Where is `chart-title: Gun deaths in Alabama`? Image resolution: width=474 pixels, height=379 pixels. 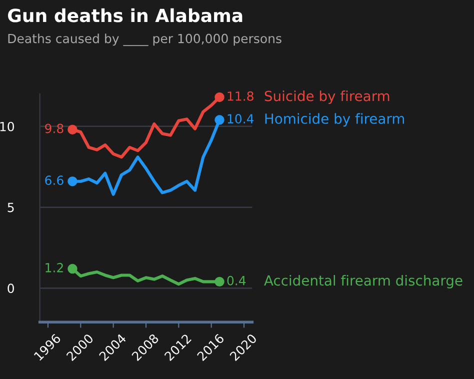
chart-title: Gun deaths in Alabama is located at coordinates (125, 15).